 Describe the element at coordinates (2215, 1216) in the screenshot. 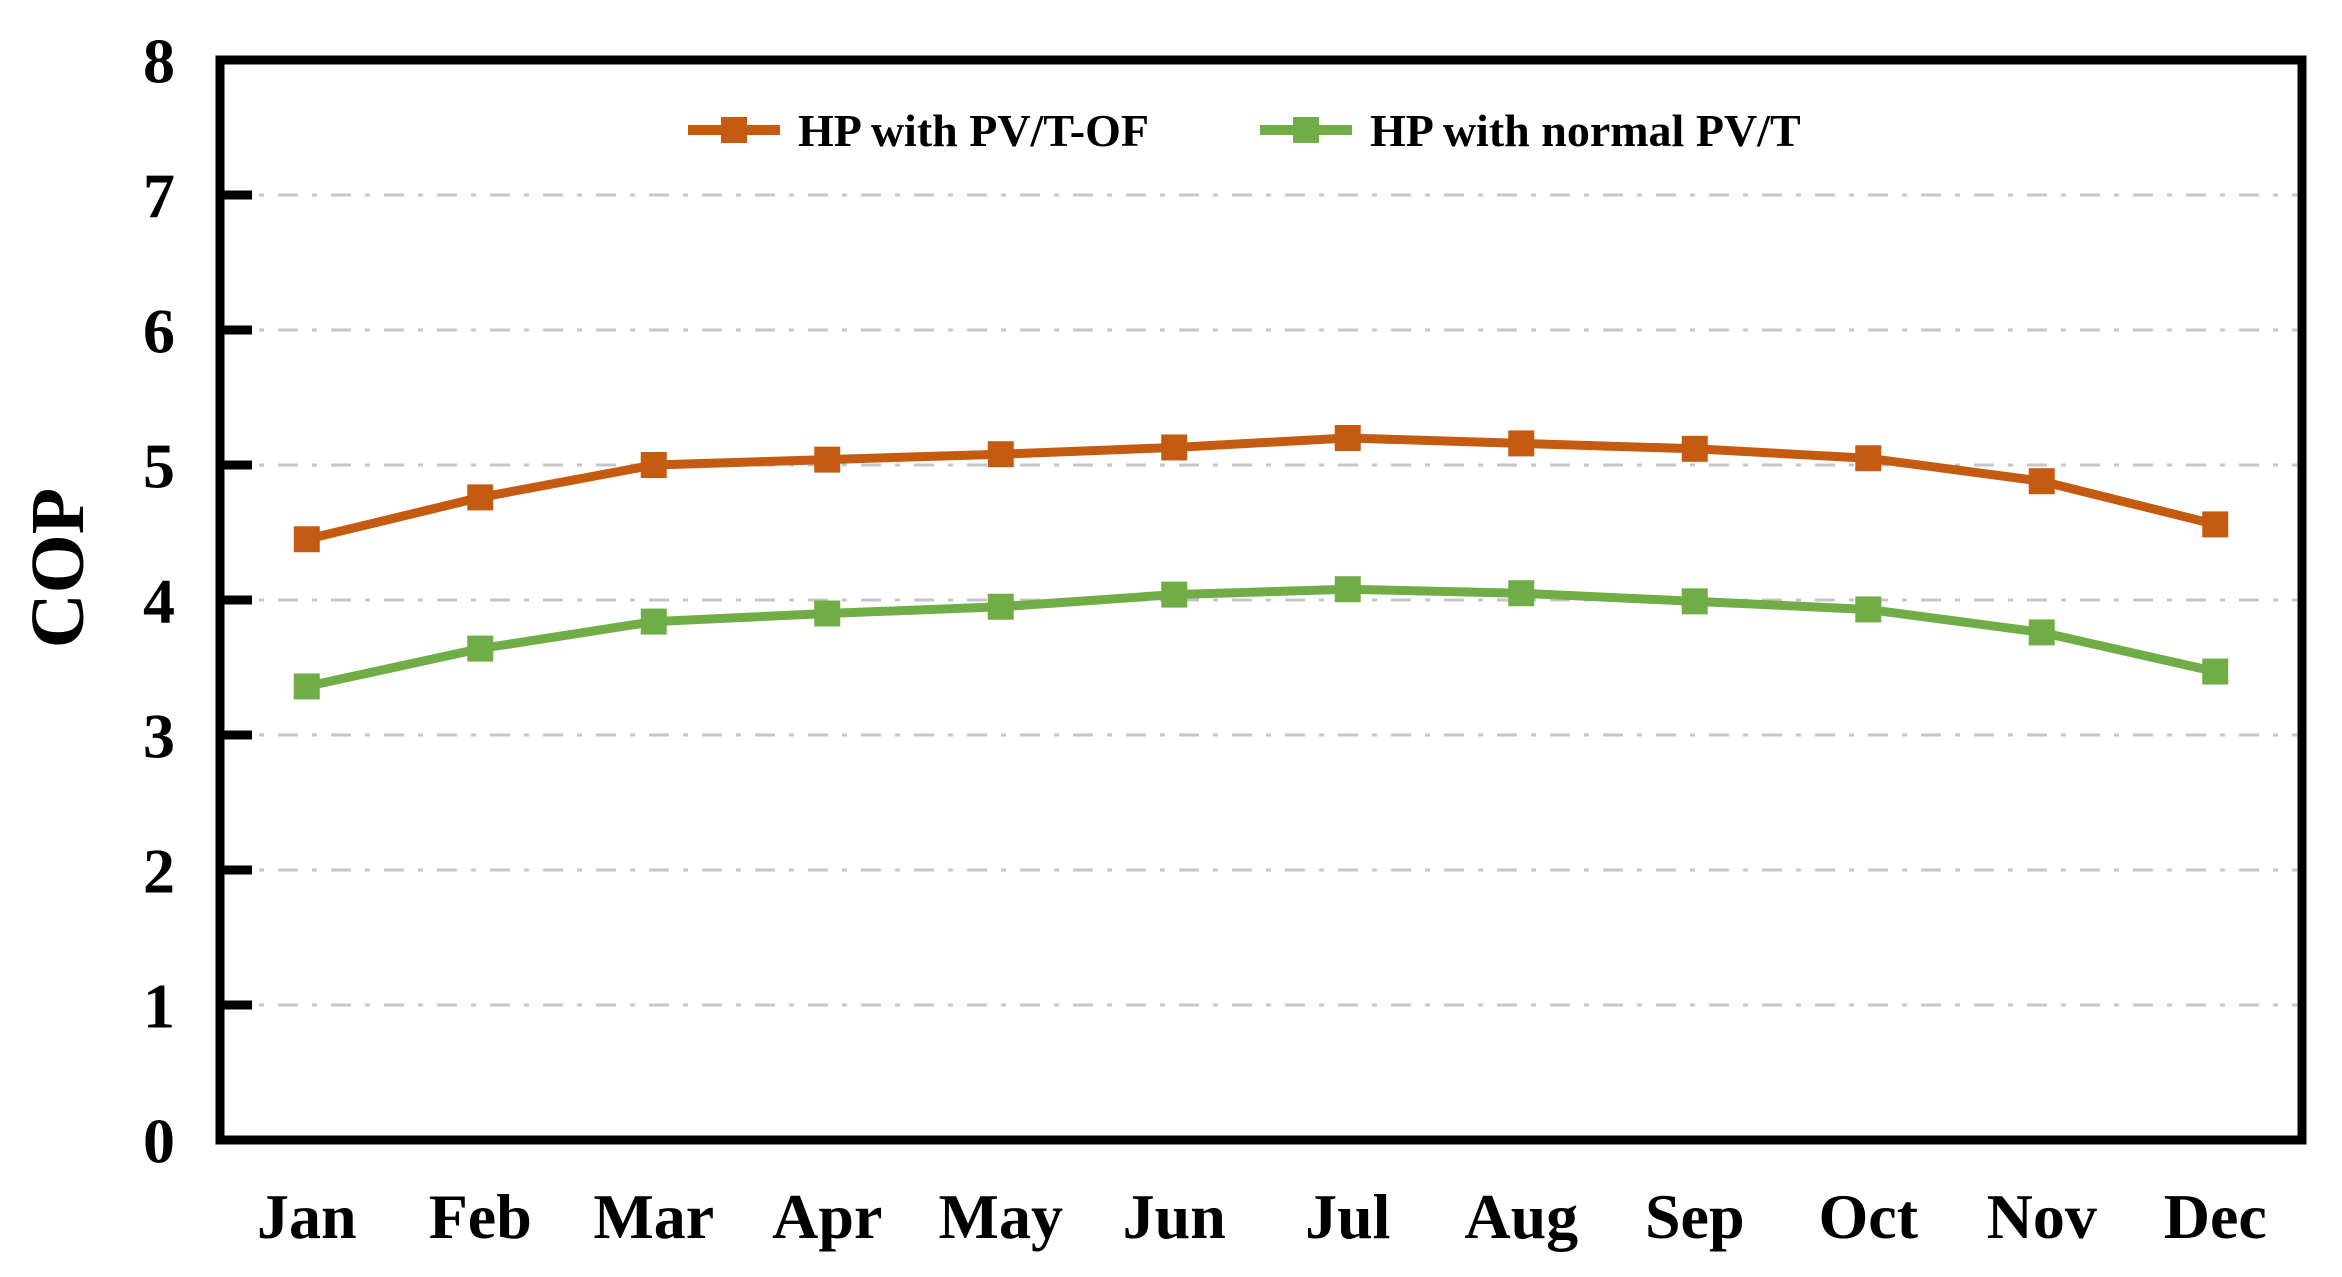

I see `x-tick-label: Dec` at that location.